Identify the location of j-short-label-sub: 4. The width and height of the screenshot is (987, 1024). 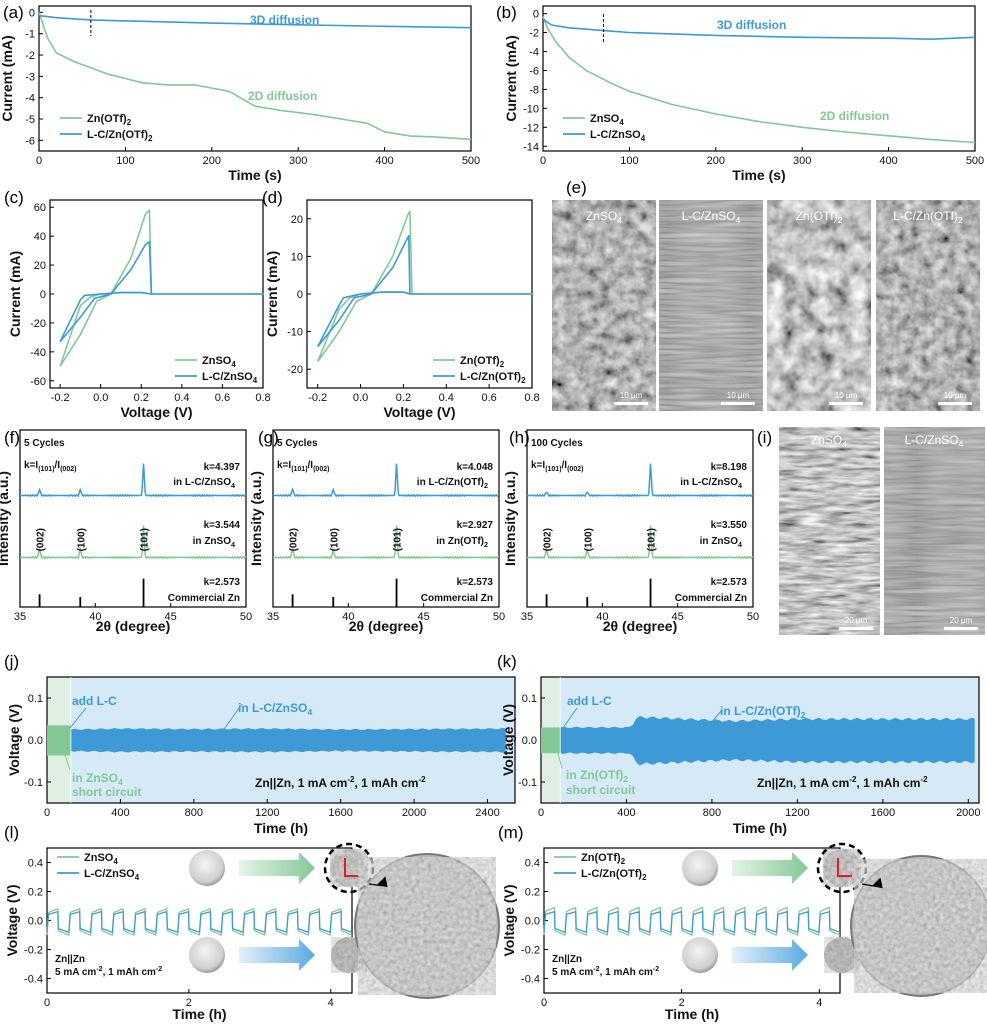
(120, 782).